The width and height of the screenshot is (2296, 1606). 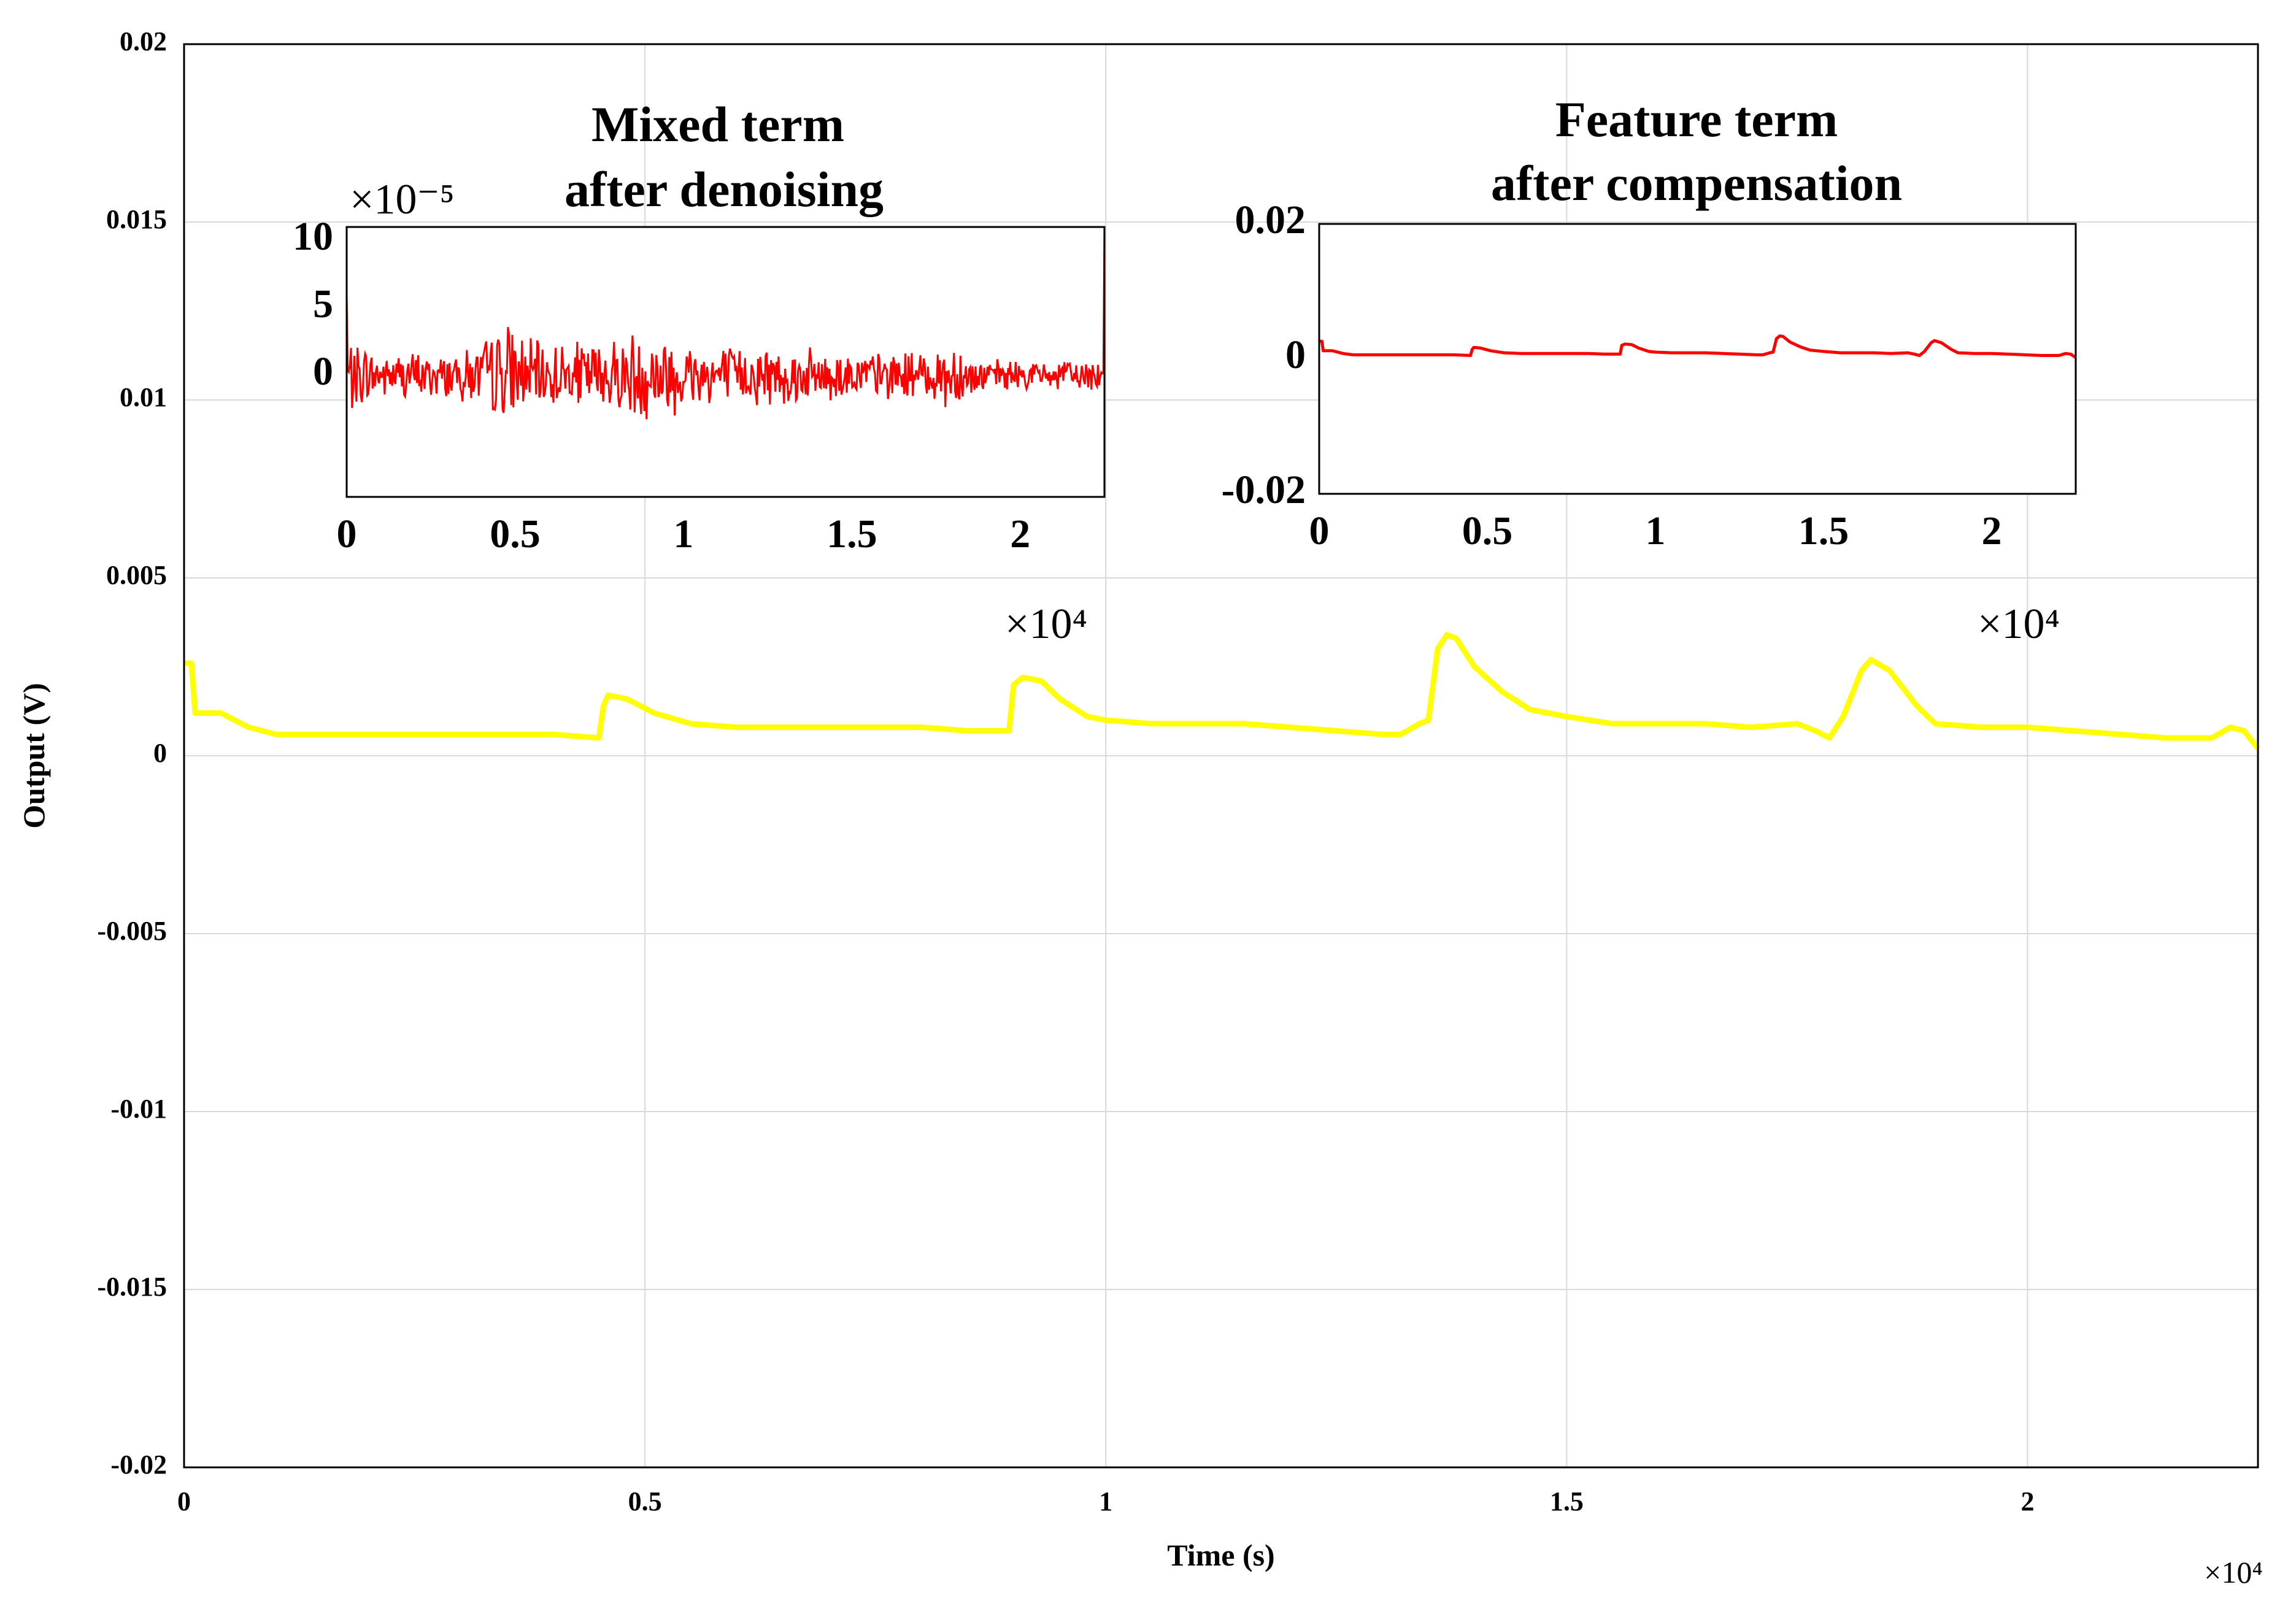 What do you see at coordinates (851, 534) in the screenshot?
I see `inset-left-x-tick-label: 1.5` at bounding box center [851, 534].